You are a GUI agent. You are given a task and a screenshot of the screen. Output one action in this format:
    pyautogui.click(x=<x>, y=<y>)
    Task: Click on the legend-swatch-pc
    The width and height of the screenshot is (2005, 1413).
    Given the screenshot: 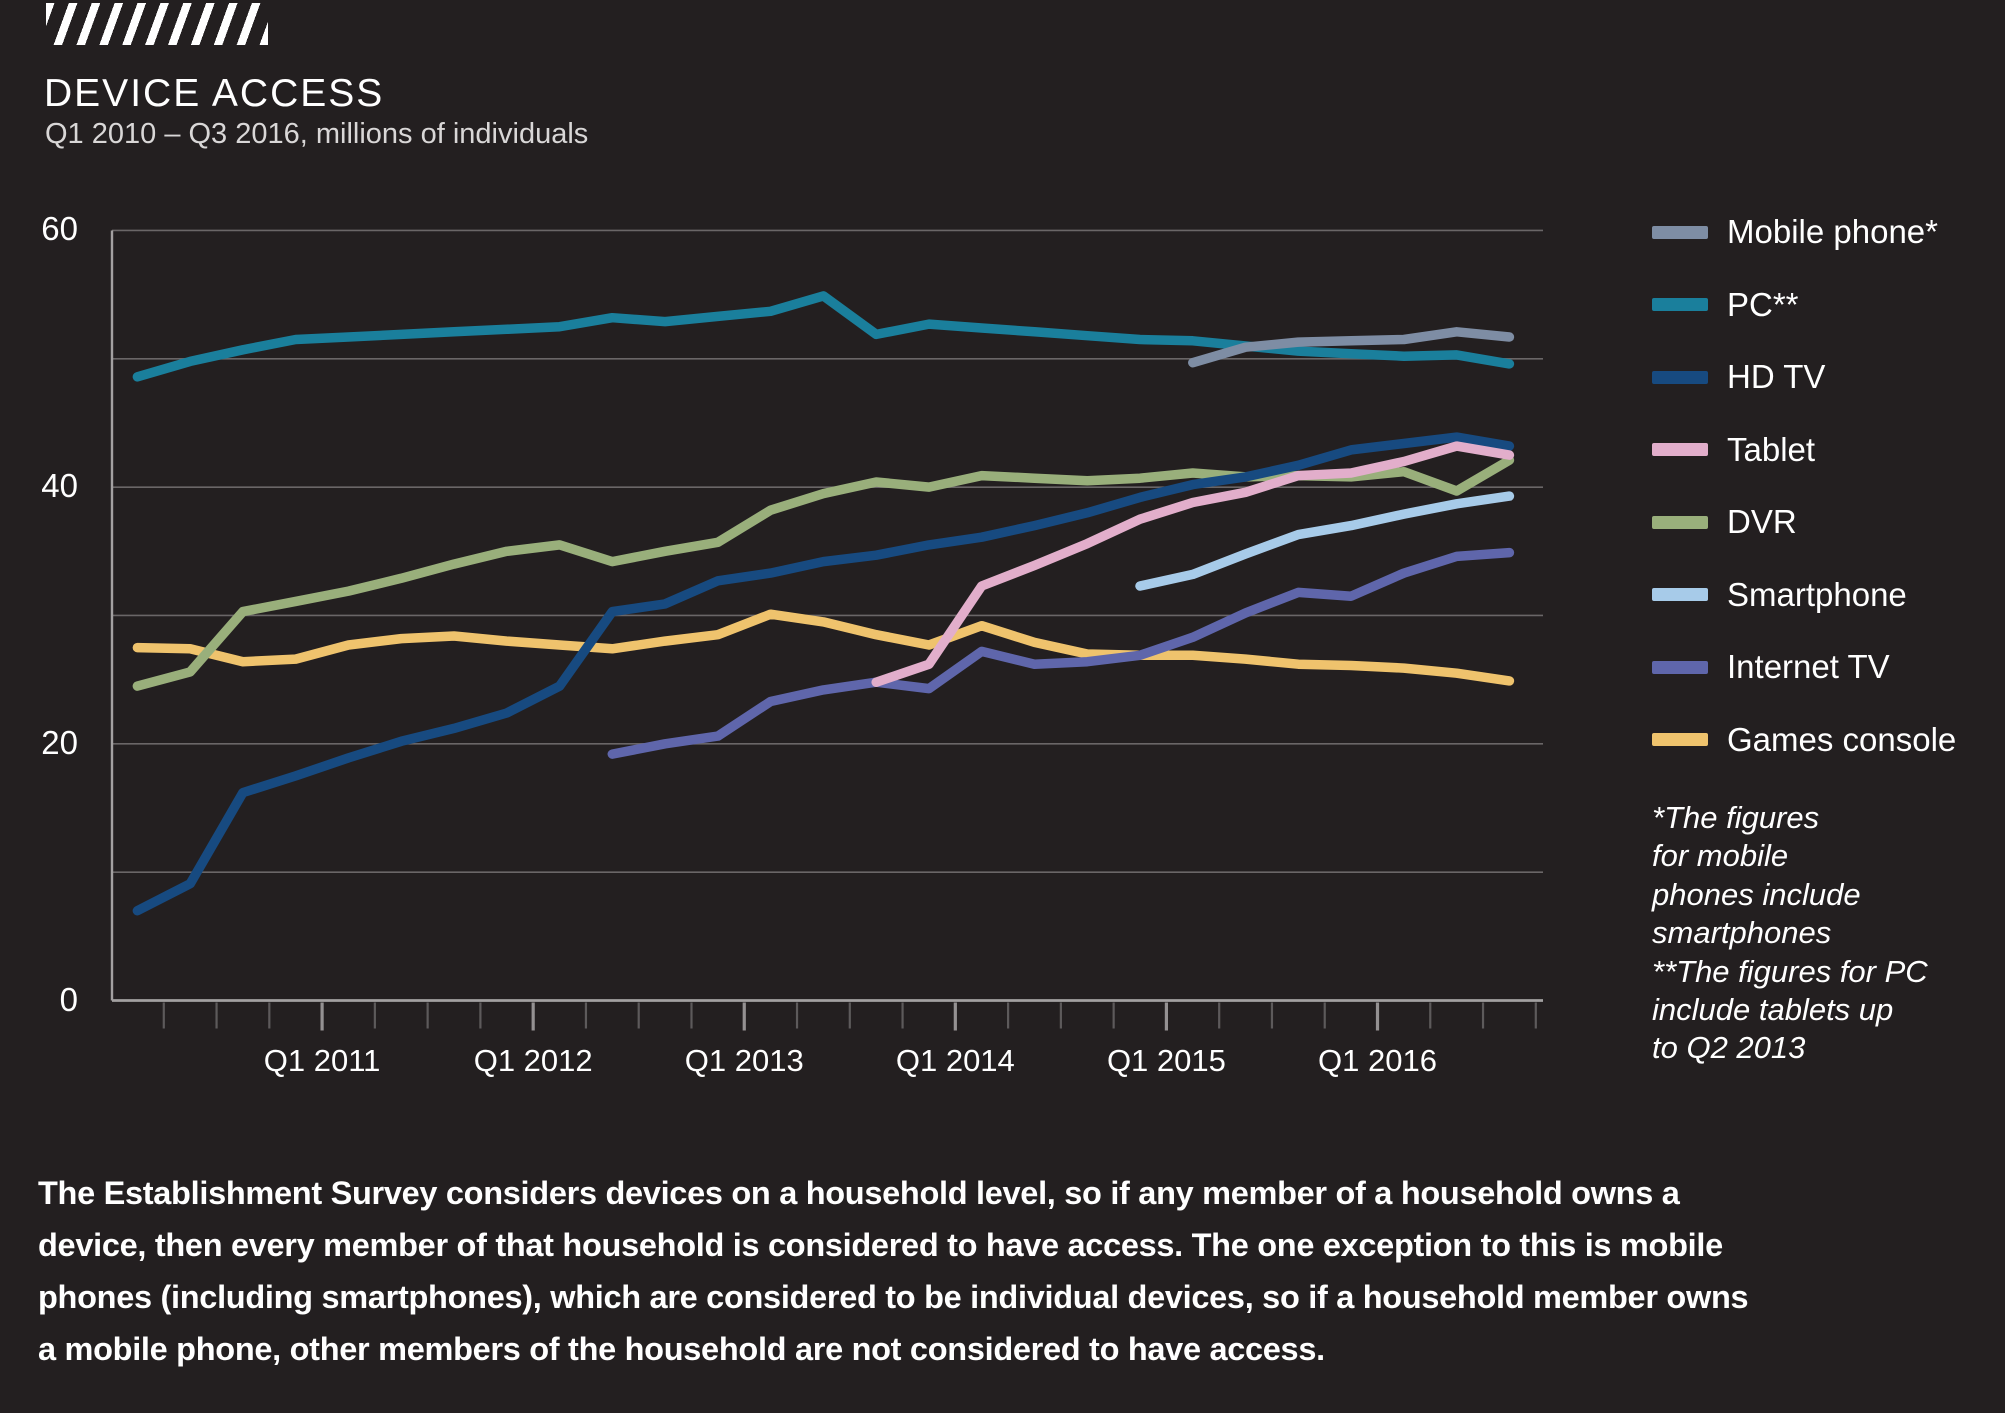 What is the action you would take?
    pyautogui.click(x=1680, y=305)
    